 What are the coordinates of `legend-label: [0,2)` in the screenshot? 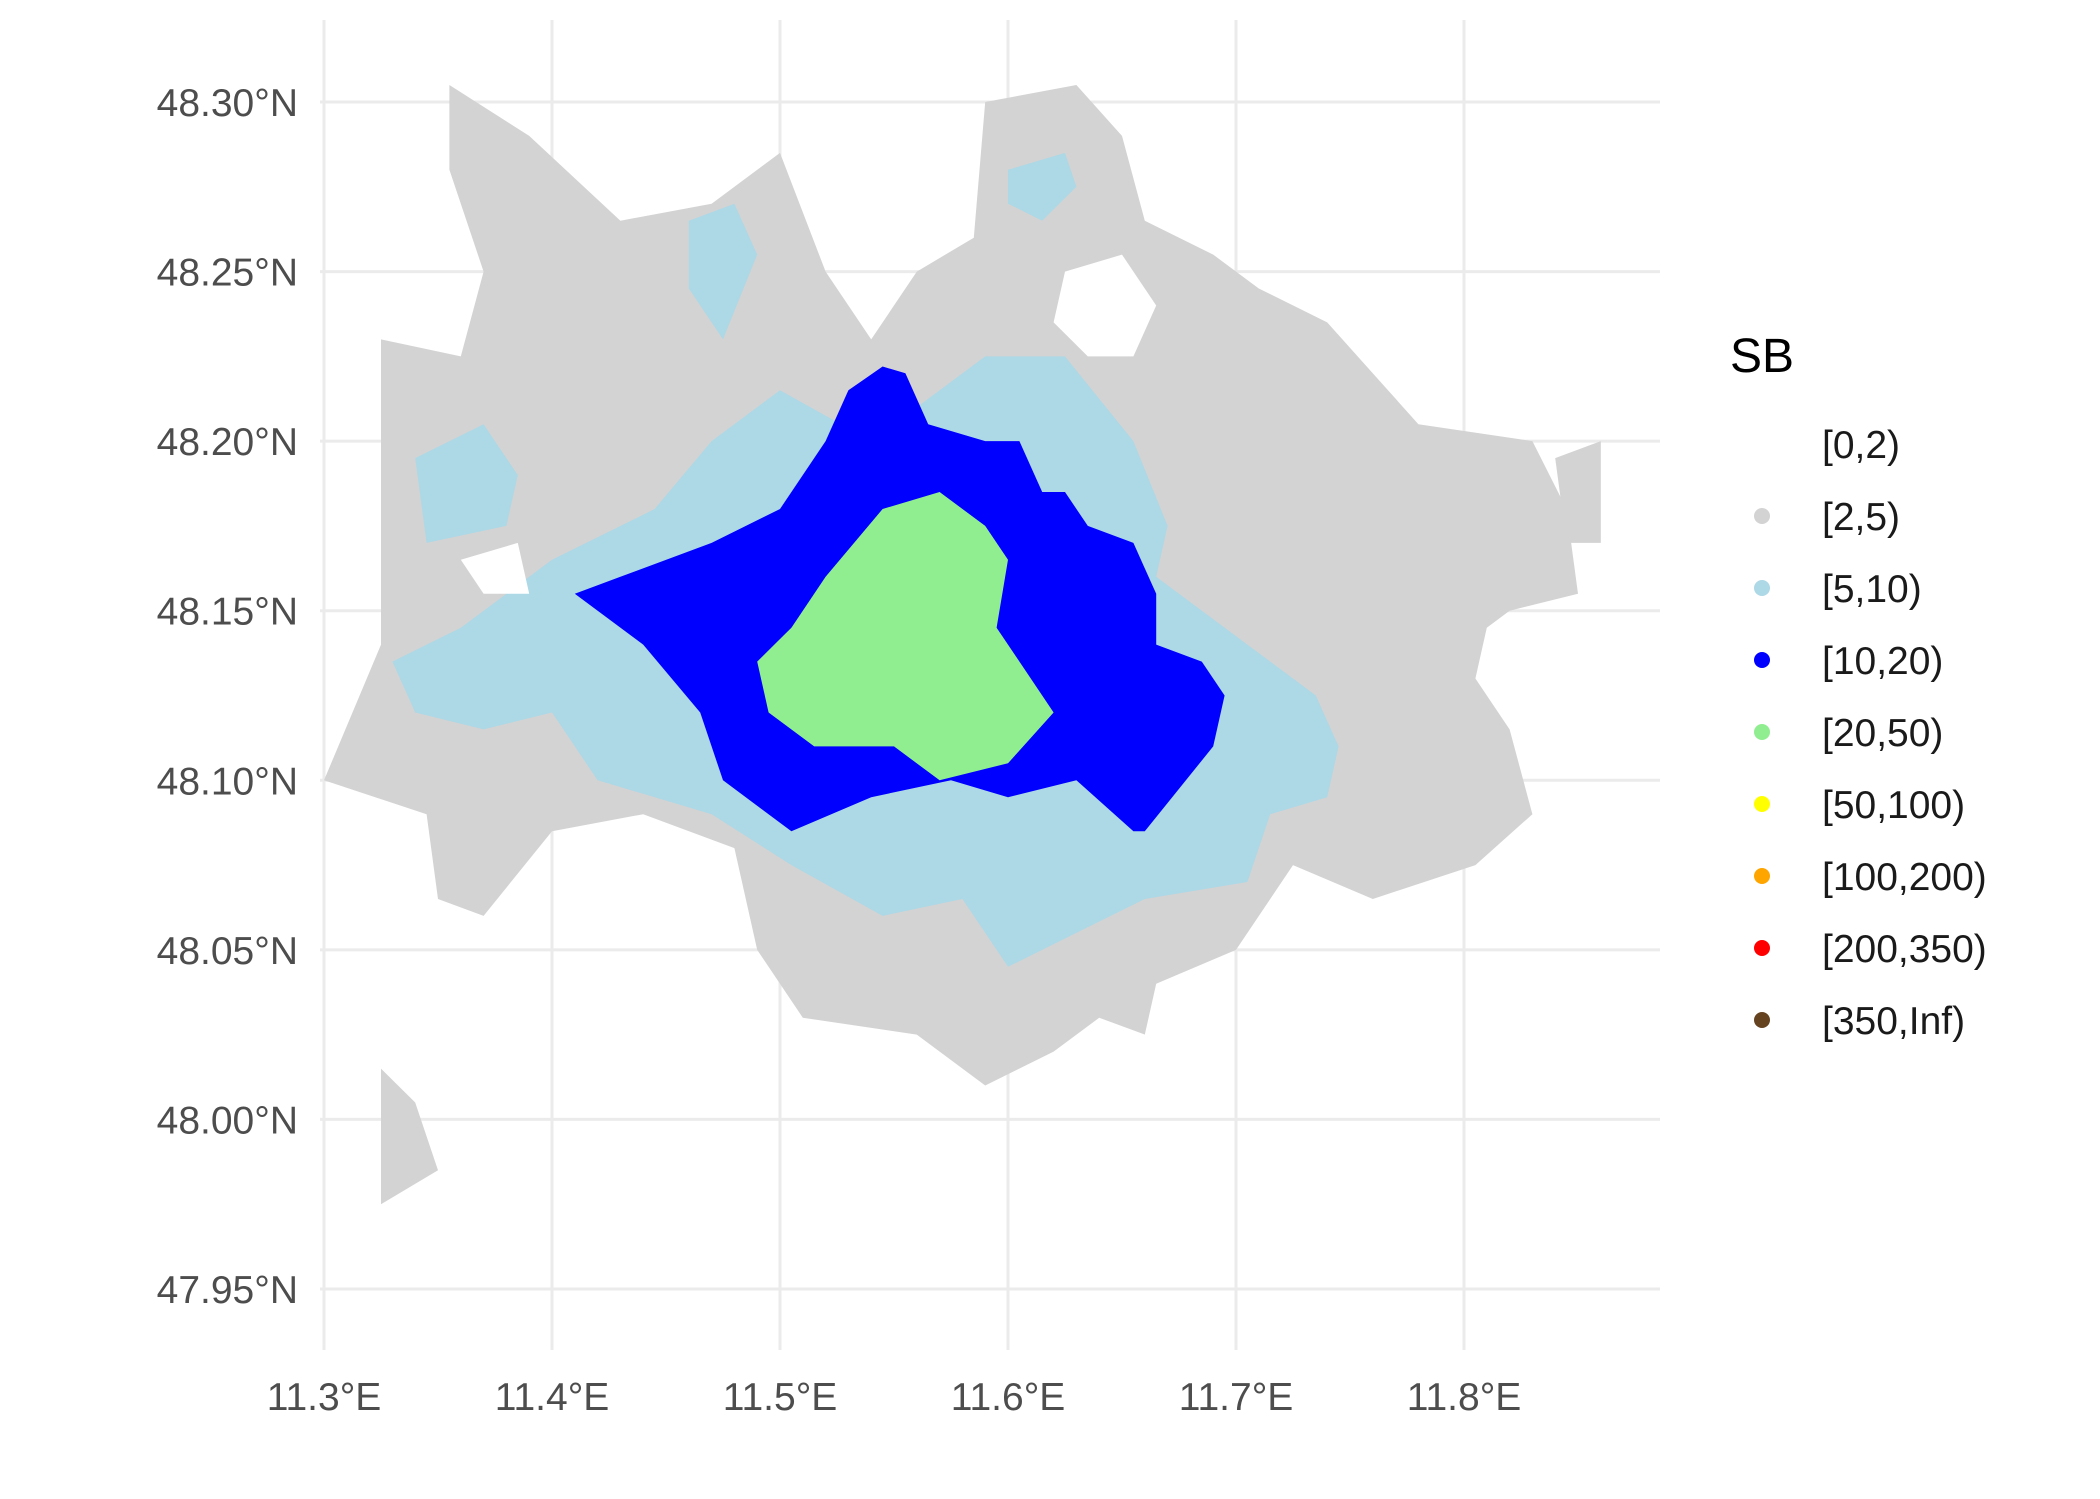 It's located at (1861, 445).